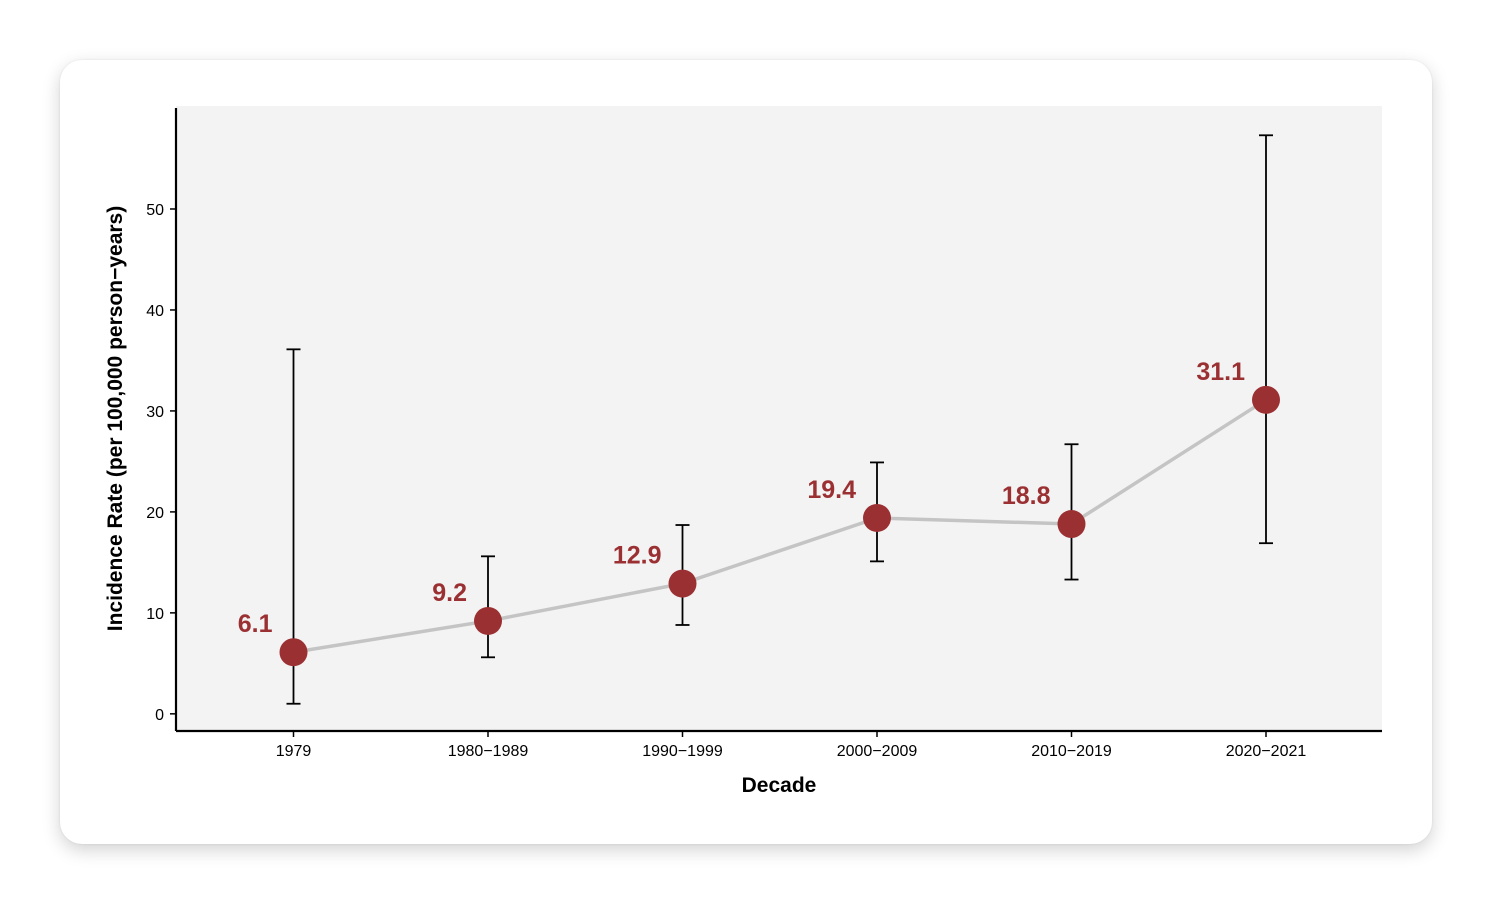 This screenshot has height=904, width=1492. What do you see at coordinates (449, 593) in the screenshot?
I see `data-label: 9.2` at bounding box center [449, 593].